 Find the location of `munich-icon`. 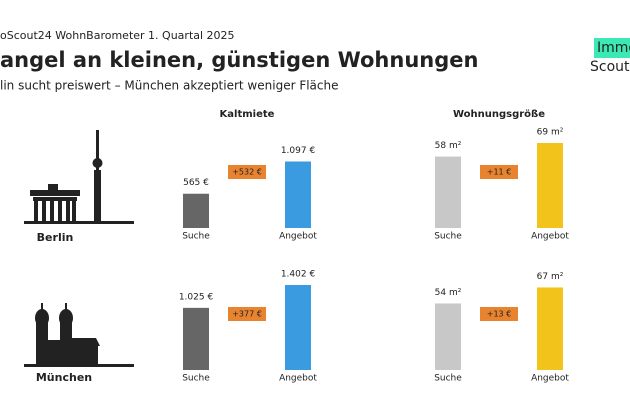

munich-icon is located at coordinates (79, 335).